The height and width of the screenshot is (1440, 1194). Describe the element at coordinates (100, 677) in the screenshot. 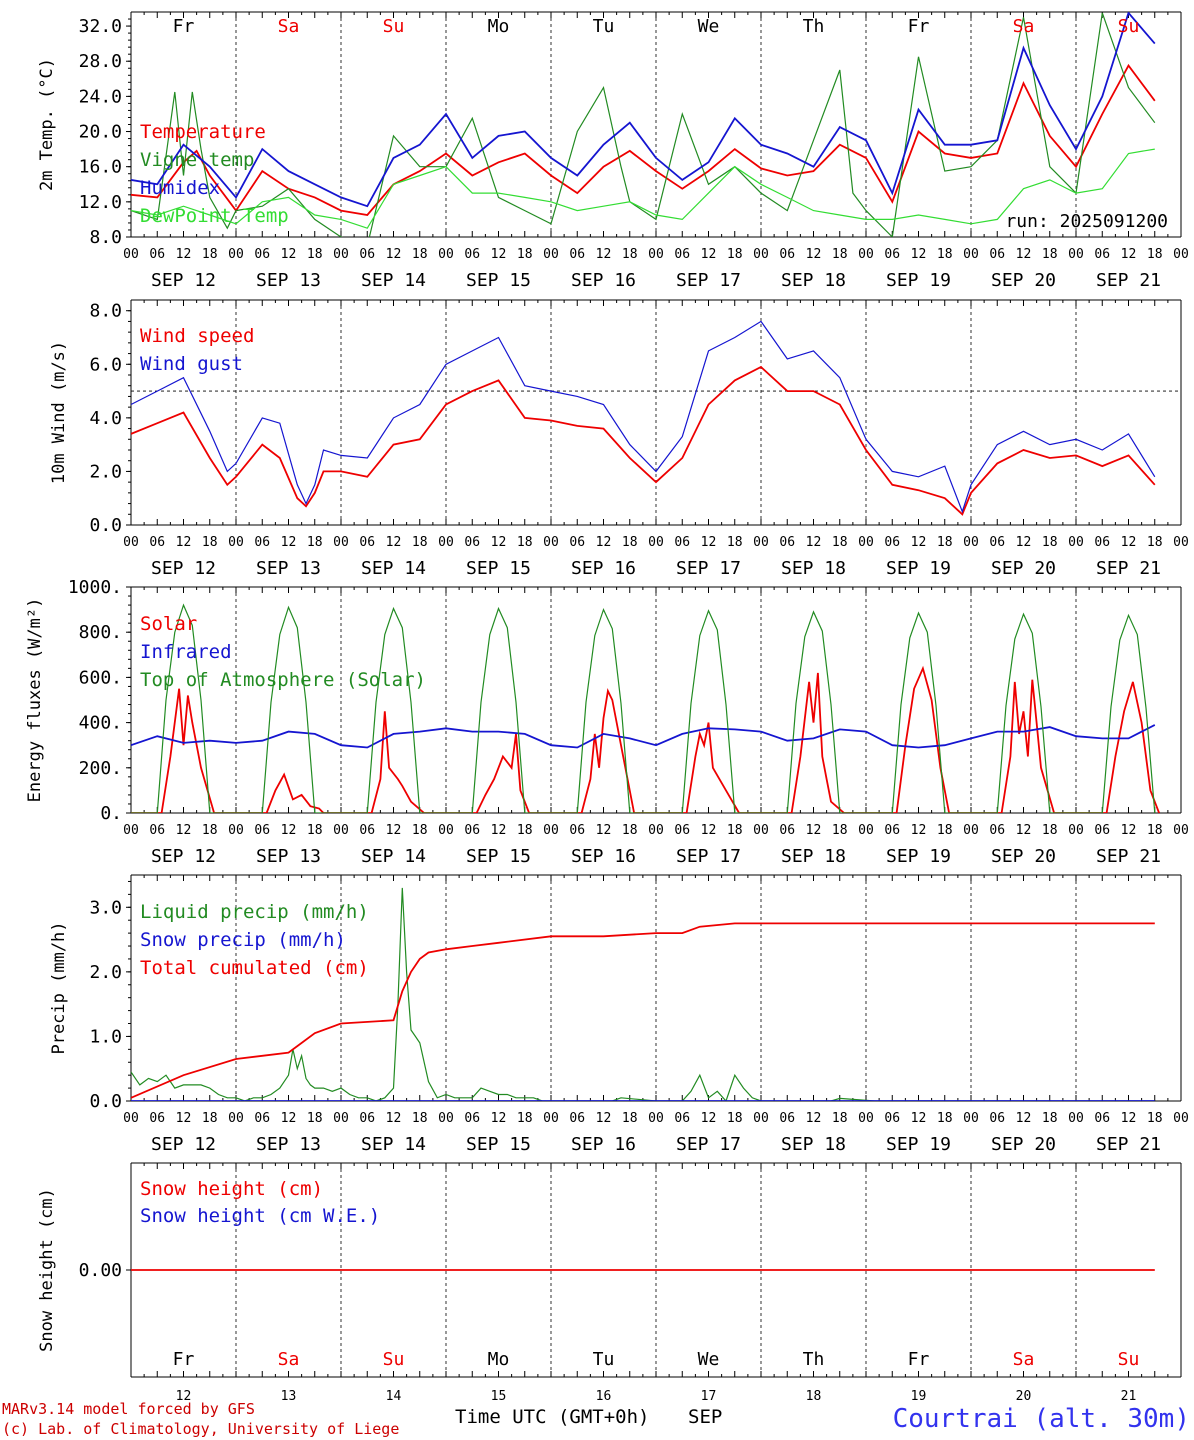

I see `y-tick-label: 600.` at that location.